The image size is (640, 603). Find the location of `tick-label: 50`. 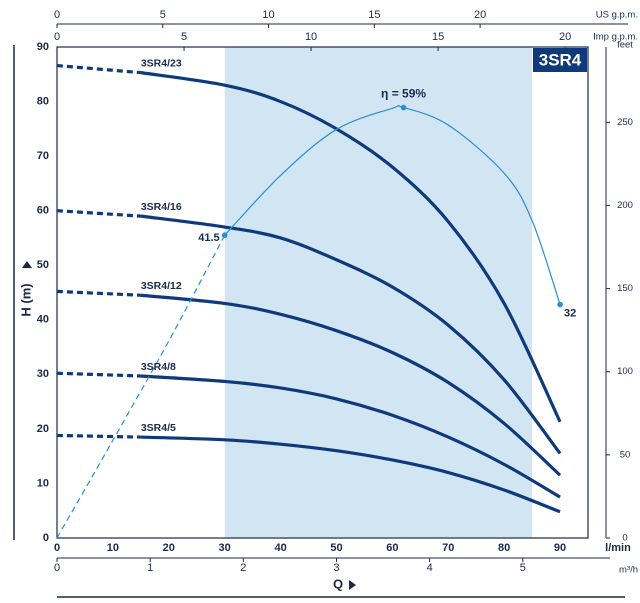

tick-label: 50 is located at coordinates (625, 454).